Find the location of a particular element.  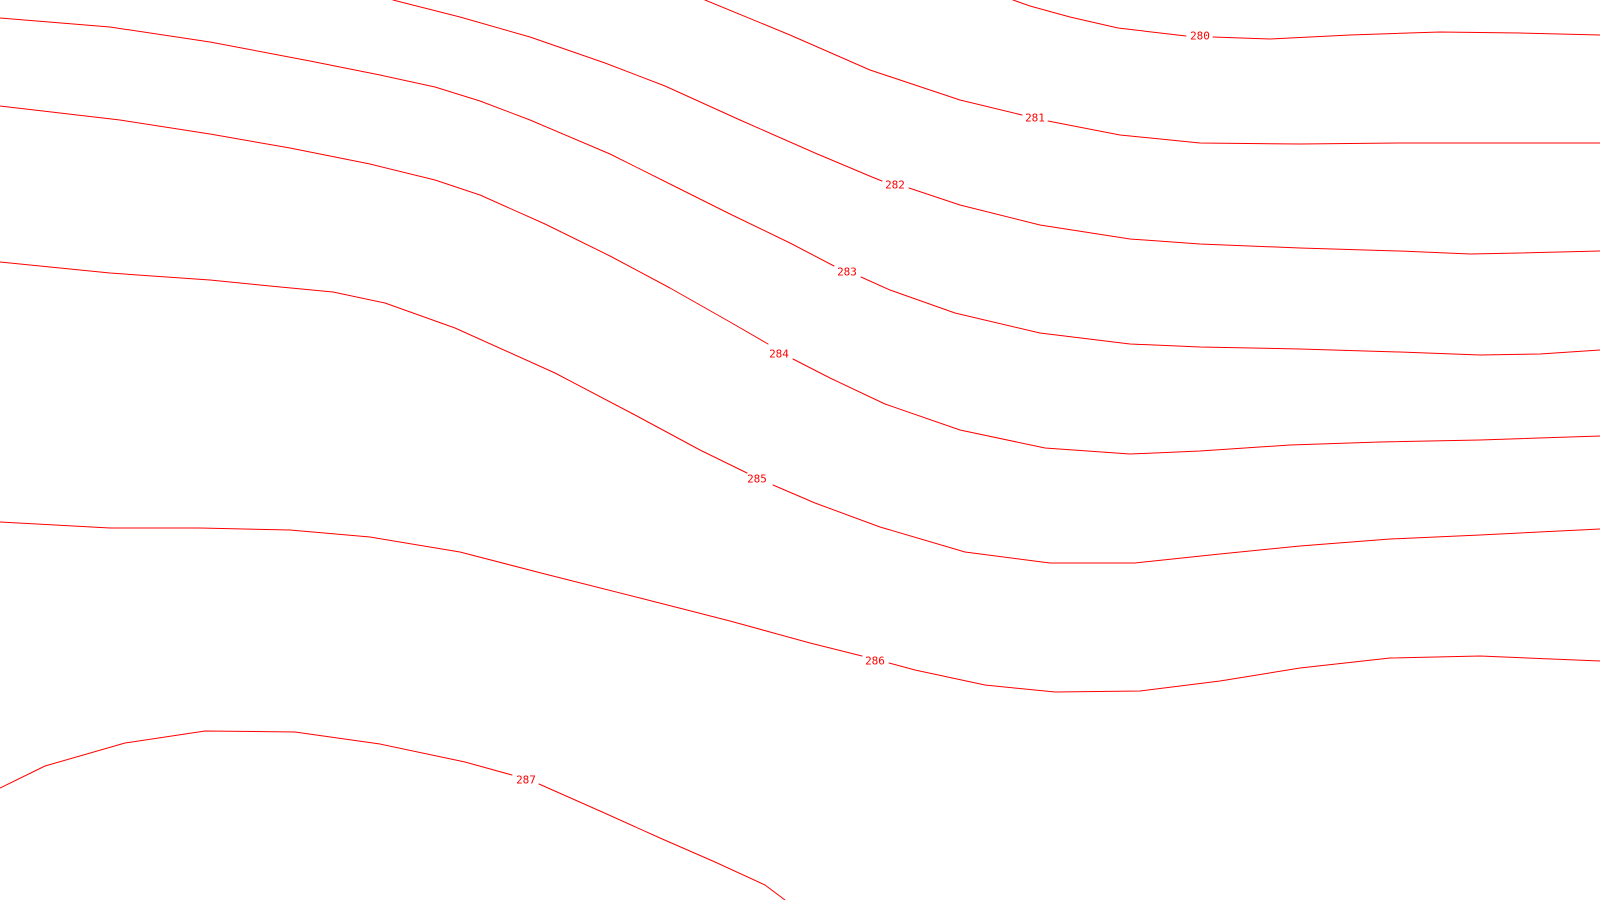

contour-281: 281 is located at coordinates (1152, 72).